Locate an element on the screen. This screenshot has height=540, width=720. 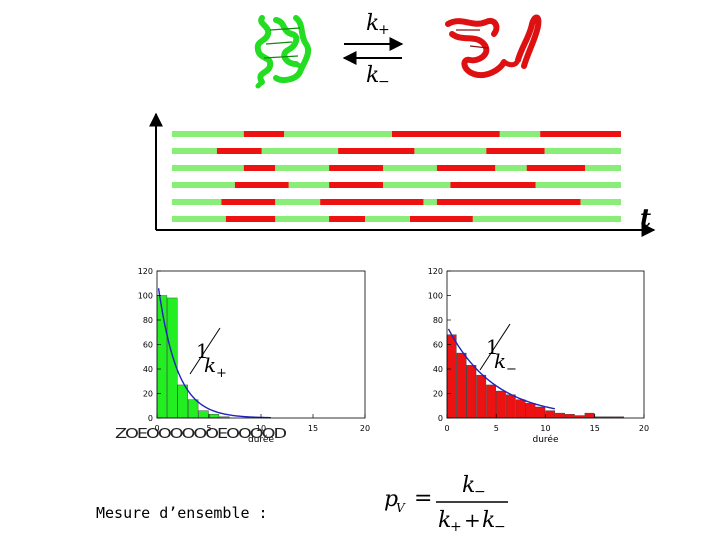
formula-den-k1: k is located at coordinates (444, 520).